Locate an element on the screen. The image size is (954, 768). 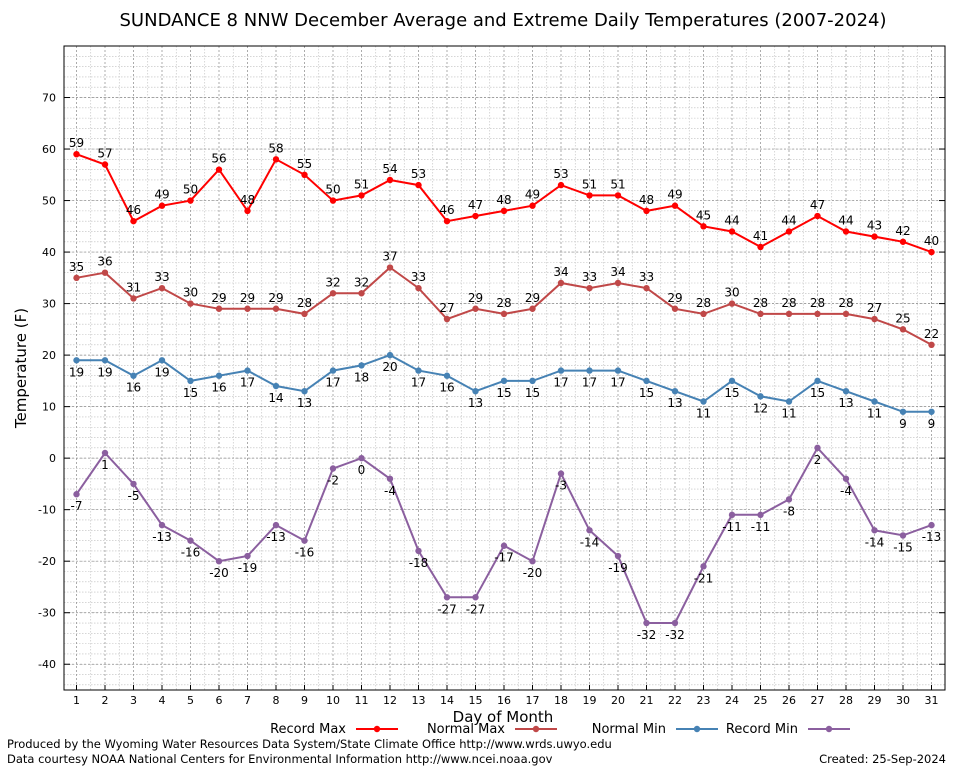
data-label: 14 is located at coordinates (275, 398).